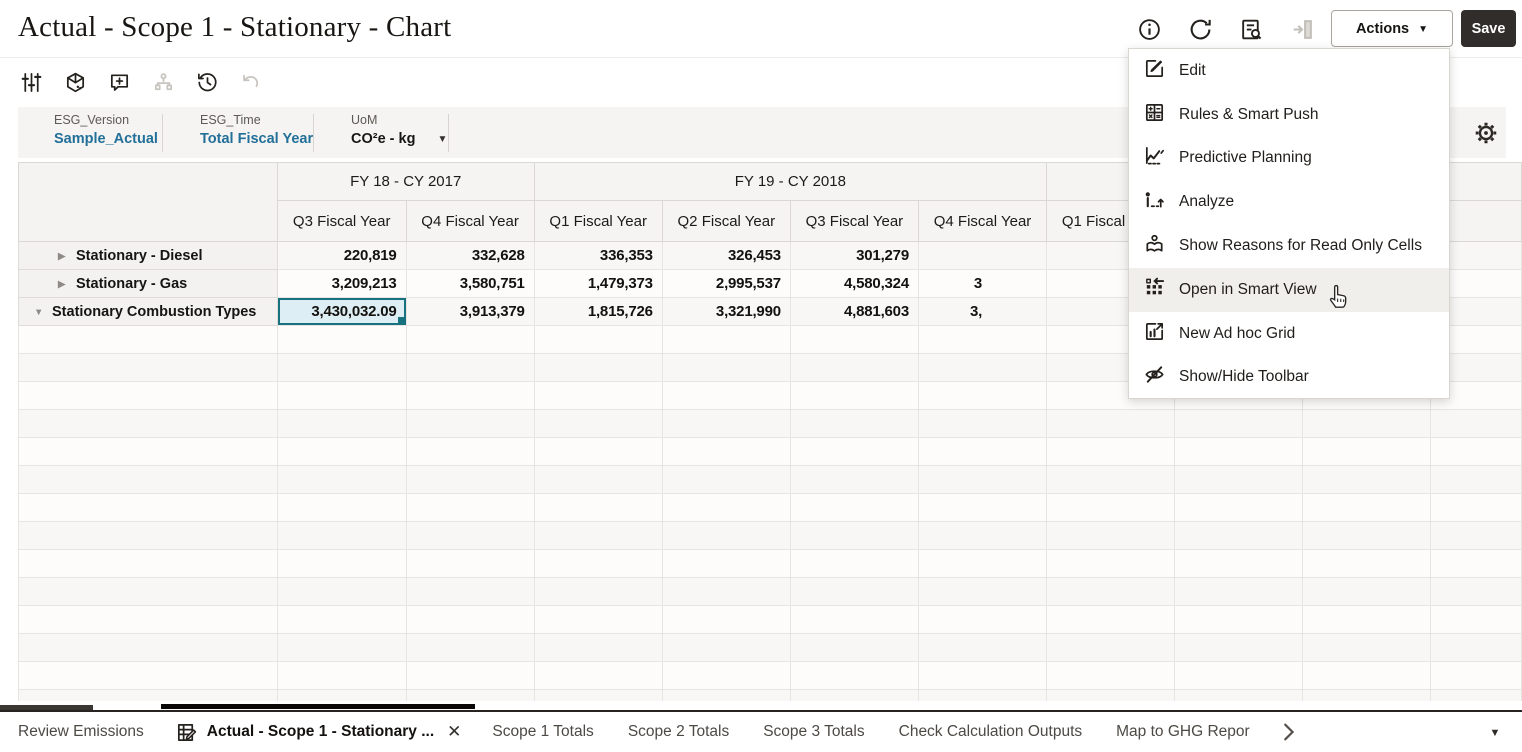 This screenshot has height=752, width=1522. What do you see at coordinates (991, 731) in the screenshot?
I see `tab-check-calculation-outputs: Check Calculation Outputs` at bounding box center [991, 731].